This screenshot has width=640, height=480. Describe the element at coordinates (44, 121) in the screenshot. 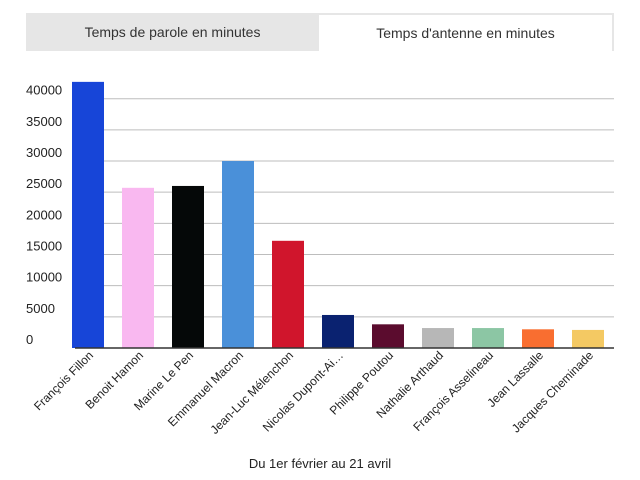

I see `y-tick-label: 35000` at that location.